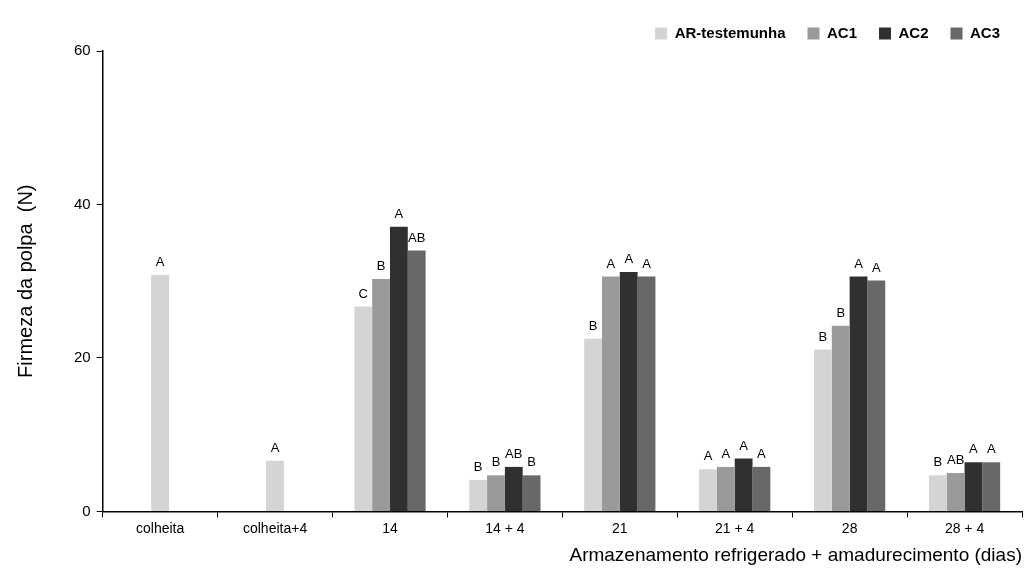  Describe the element at coordinates (849, 527) in the screenshot. I see `x-tick-label: 28` at that location.